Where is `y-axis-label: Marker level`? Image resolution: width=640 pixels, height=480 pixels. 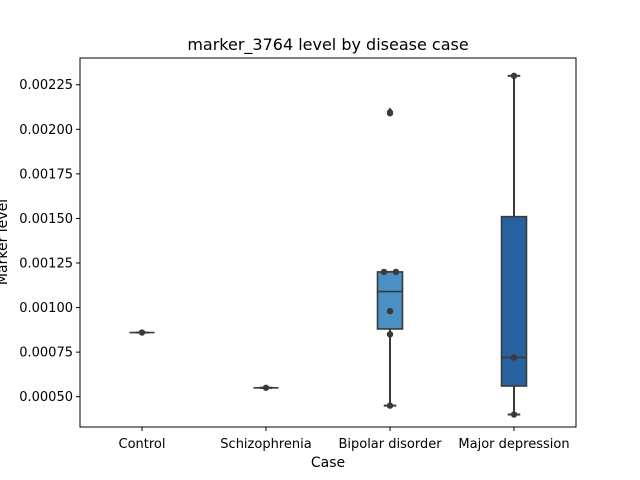 y-axis-label: Marker level is located at coordinates (5, 242).